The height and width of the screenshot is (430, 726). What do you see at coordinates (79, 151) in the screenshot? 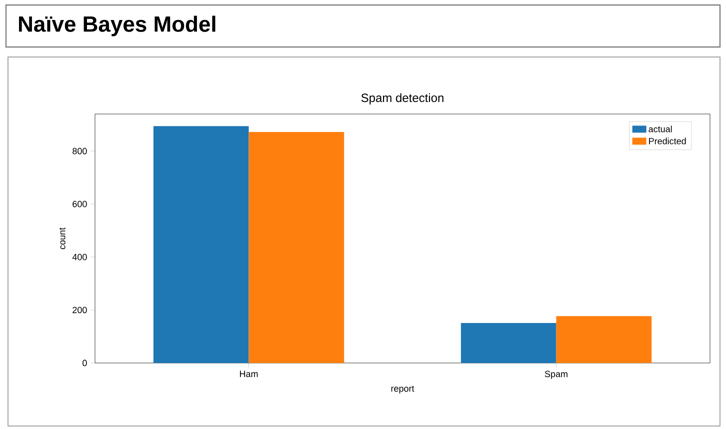
I see `y-tick-label: 800` at bounding box center [79, 151].